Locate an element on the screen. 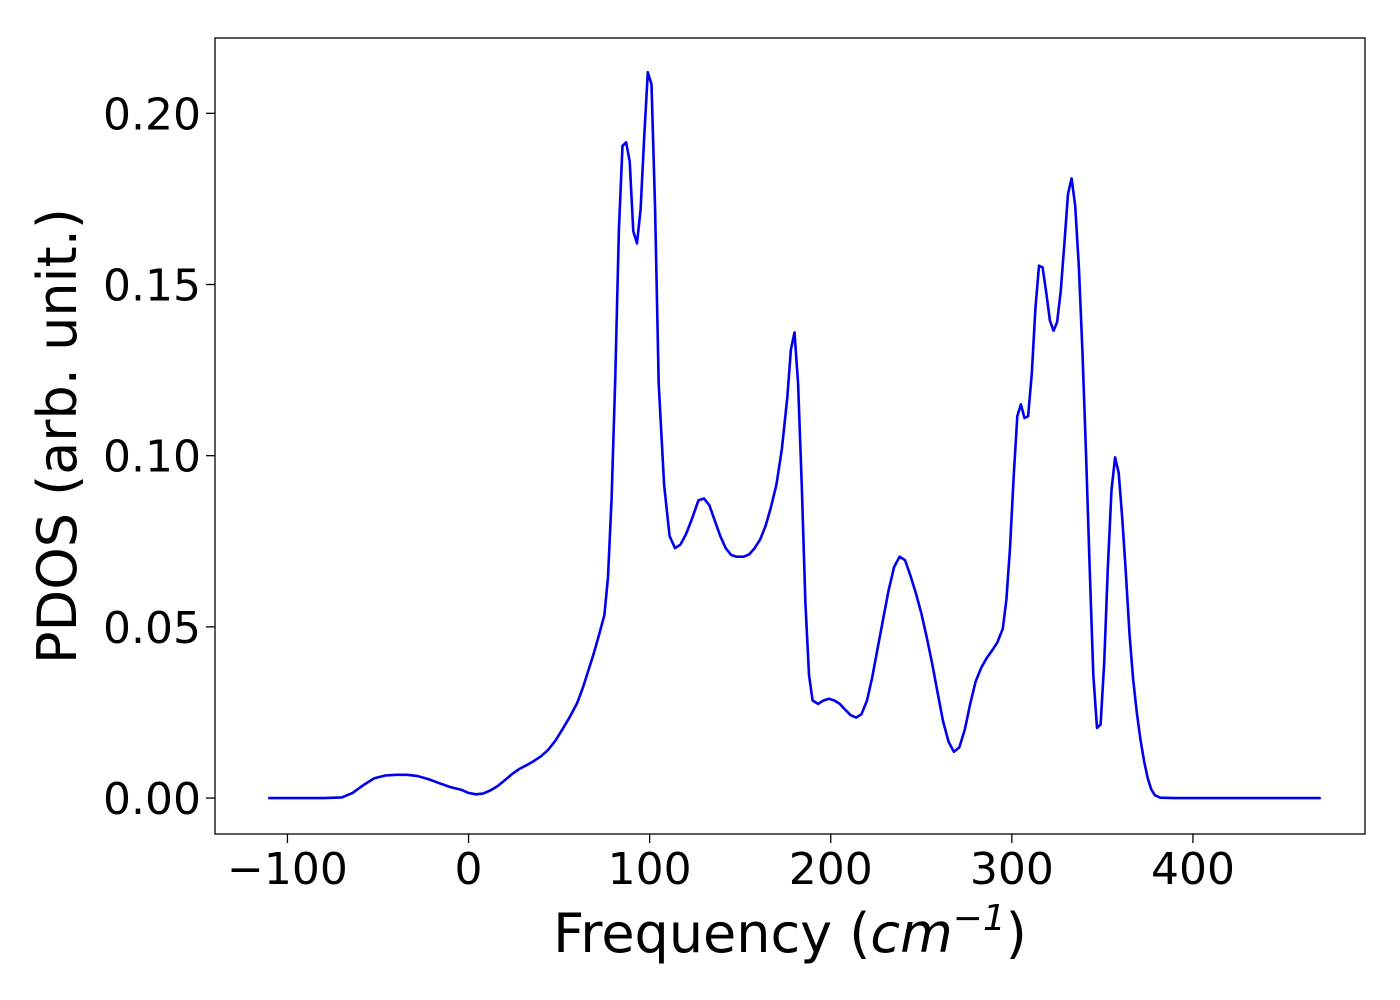 This screenshot has width=1400, height=1000. y-axis-ticks: 0.00 0.05 0.10 0.15 0.20 is located at coordinates (159, 457).